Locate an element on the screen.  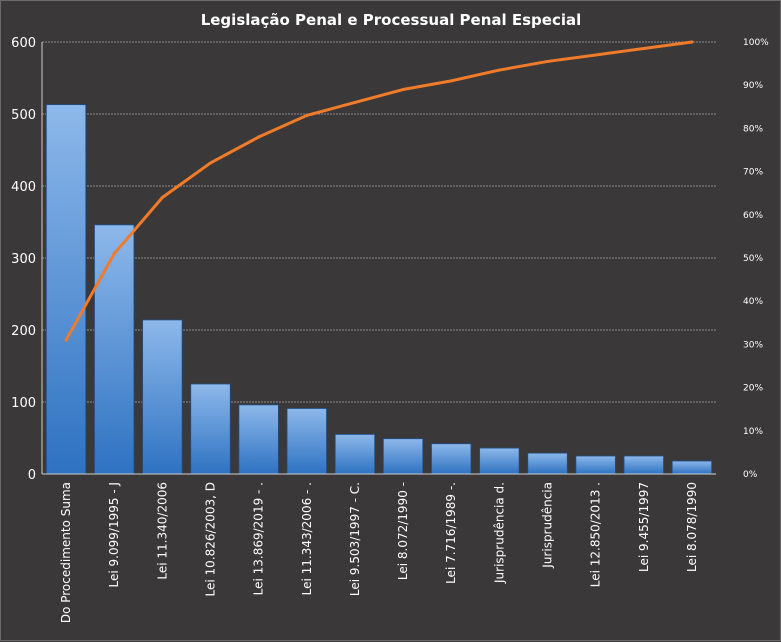
y-tick-label: 600 is located at coordinates (23, 43).